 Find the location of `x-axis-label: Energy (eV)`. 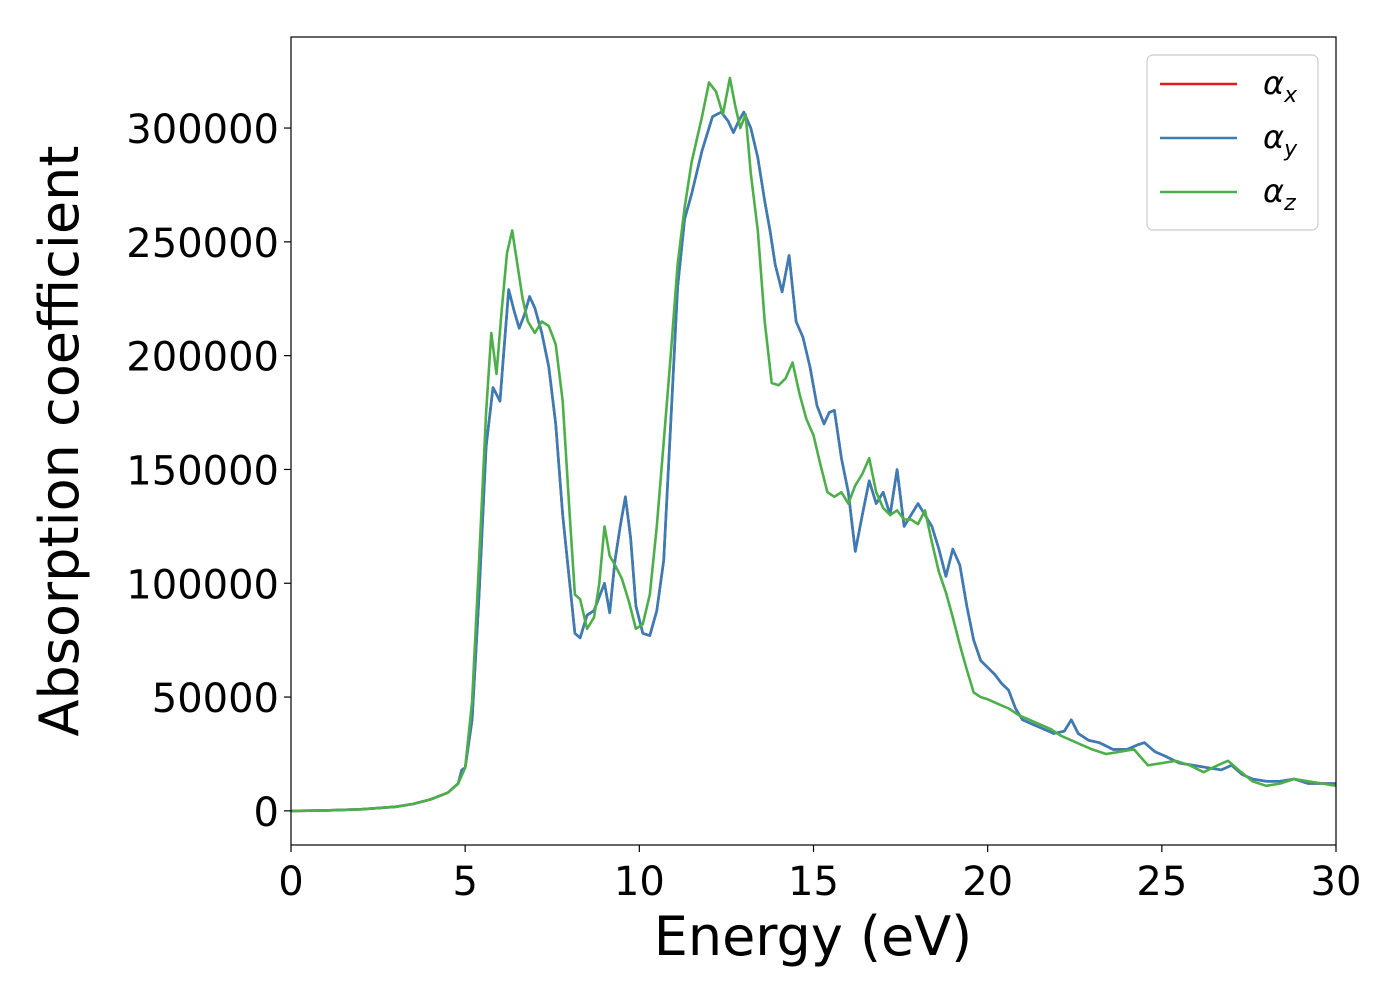

x-axis-label: Energy (eV) is located at coordinates (813, 936).